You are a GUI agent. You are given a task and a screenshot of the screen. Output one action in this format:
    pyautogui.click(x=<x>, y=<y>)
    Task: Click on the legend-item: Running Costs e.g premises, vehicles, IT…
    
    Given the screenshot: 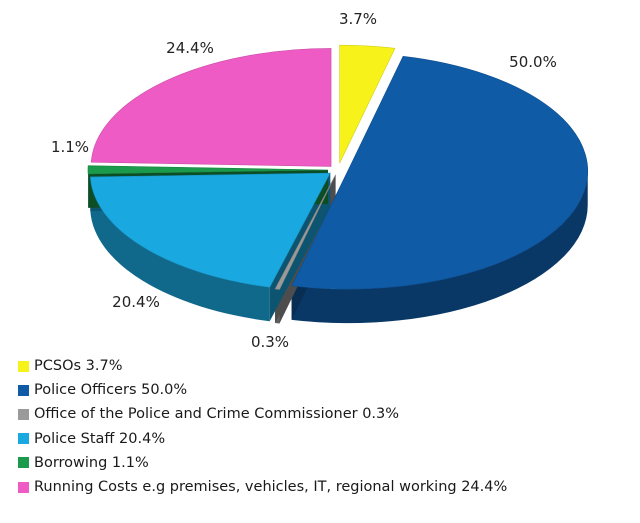 What is the action you would take?
    pyautogui.click(x=262, y=487)
    